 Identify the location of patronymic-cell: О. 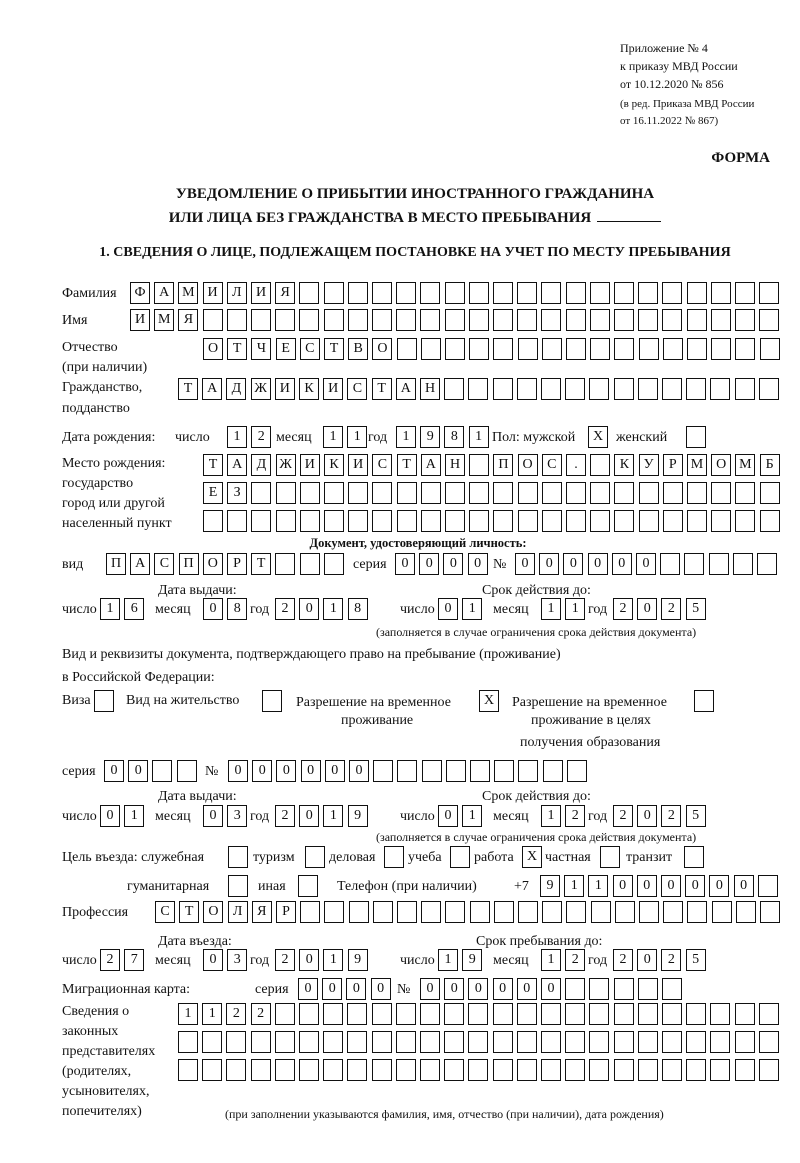
(382, 349).